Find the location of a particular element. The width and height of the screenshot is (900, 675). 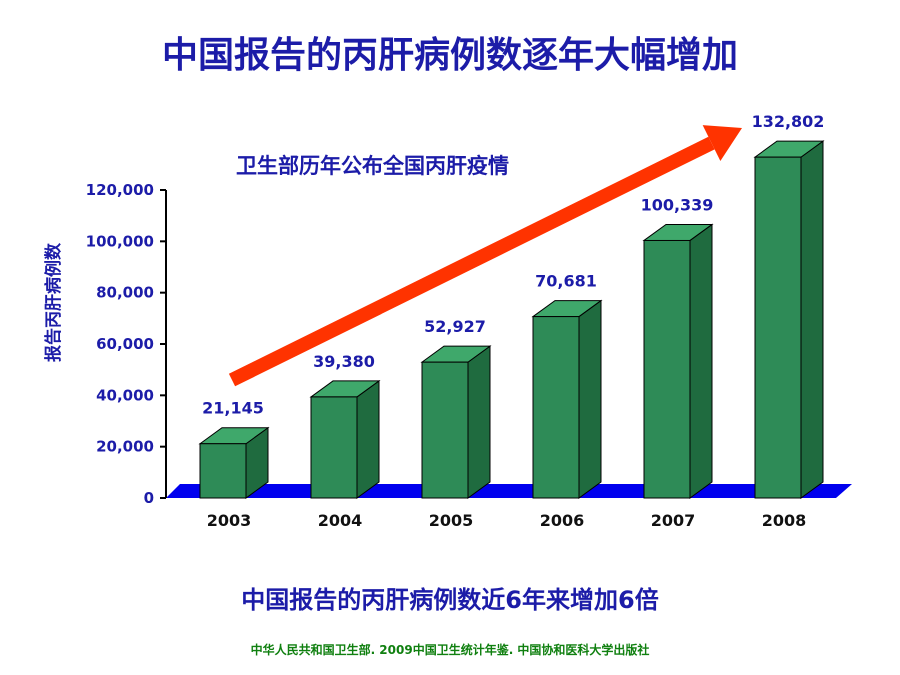

y-tick-label: 0 is located at coordinates (149, 498).